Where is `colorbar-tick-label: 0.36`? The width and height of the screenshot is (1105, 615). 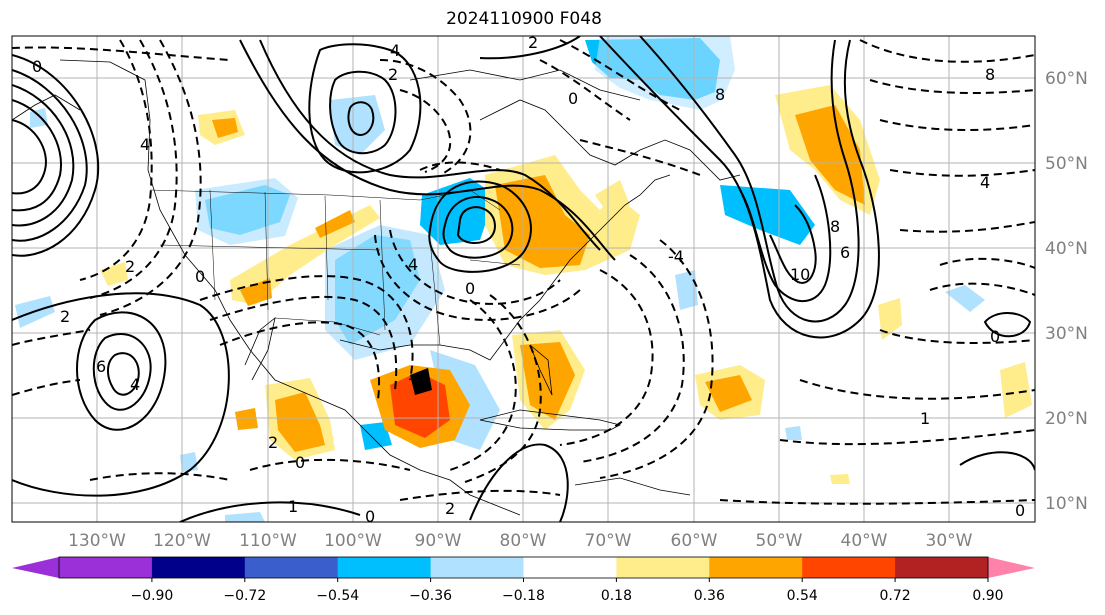
colorbar-tick-label: 0.36 is located at coordinates (709, 596).